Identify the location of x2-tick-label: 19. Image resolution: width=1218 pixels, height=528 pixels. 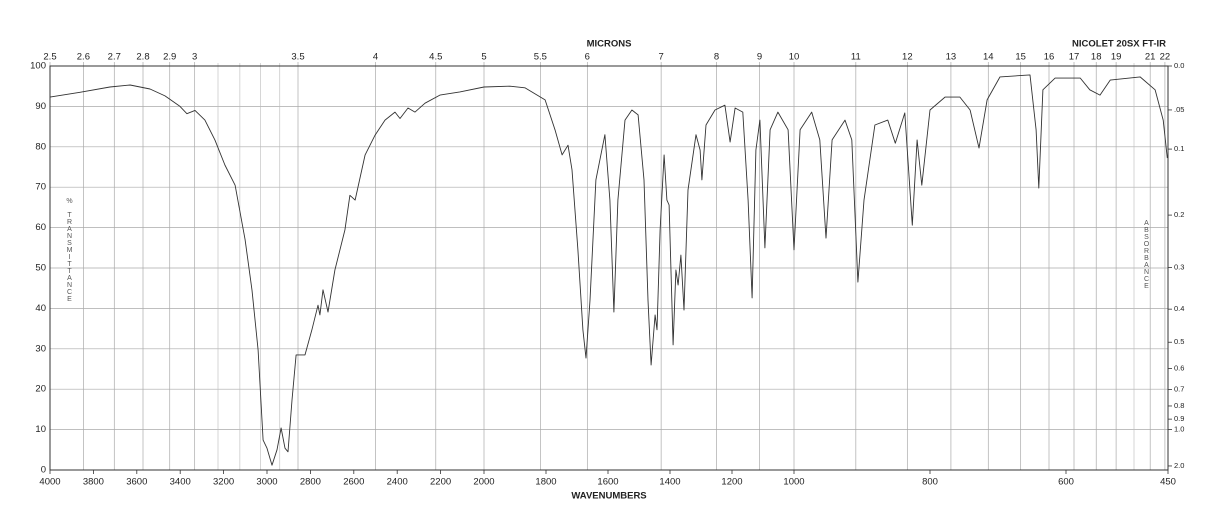
(1116, 57).